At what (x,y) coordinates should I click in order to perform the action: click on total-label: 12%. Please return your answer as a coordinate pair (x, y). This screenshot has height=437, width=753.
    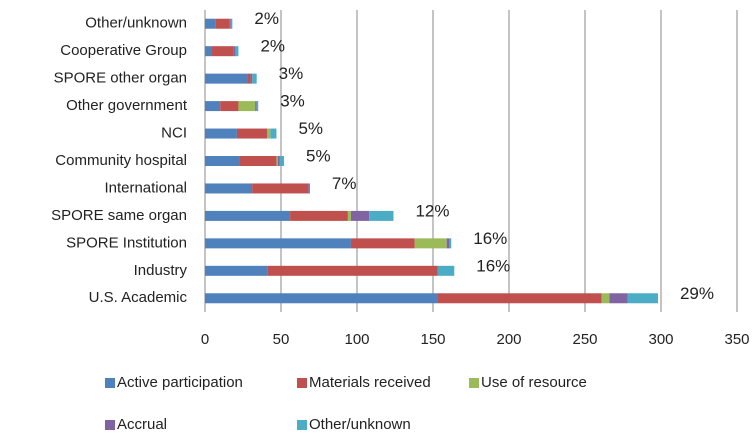
    Looking at the image, I should click on (432, 210).